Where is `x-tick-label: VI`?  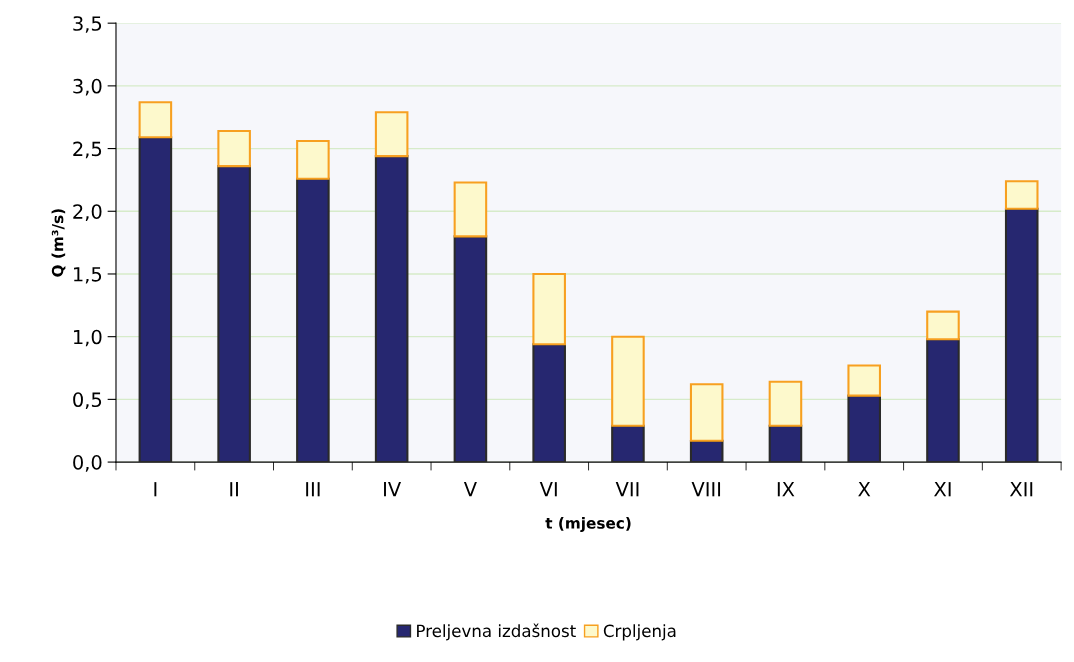
x-tick-label: VI is located at coordinates (548, 489).